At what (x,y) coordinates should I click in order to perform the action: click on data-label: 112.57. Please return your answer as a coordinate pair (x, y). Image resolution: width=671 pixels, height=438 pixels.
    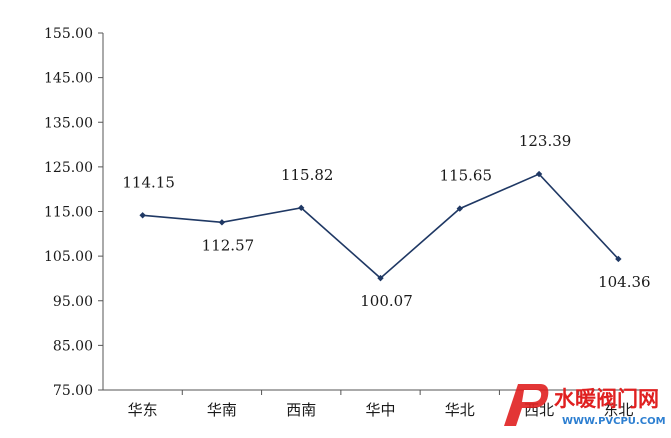
    Looking at the image, I should click on (228, 245).